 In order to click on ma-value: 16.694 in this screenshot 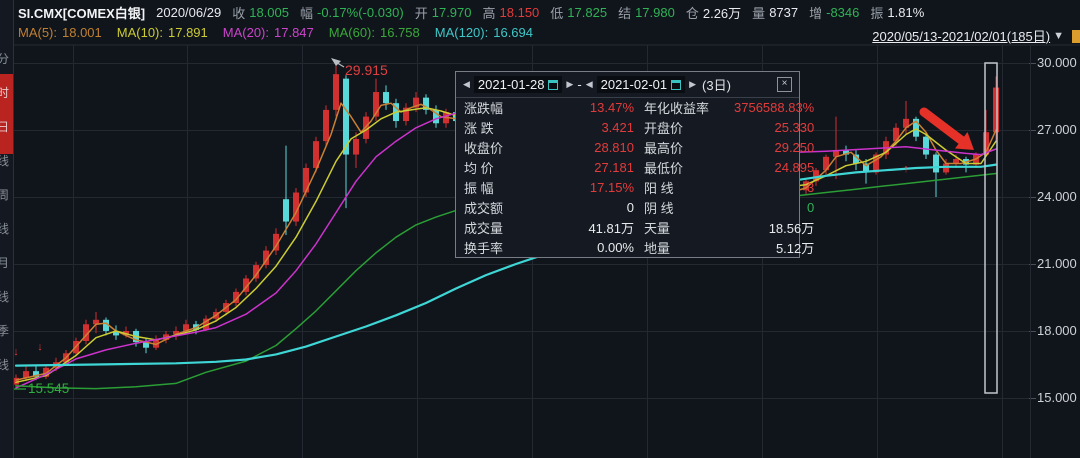, I will do `click(513, 32)`.